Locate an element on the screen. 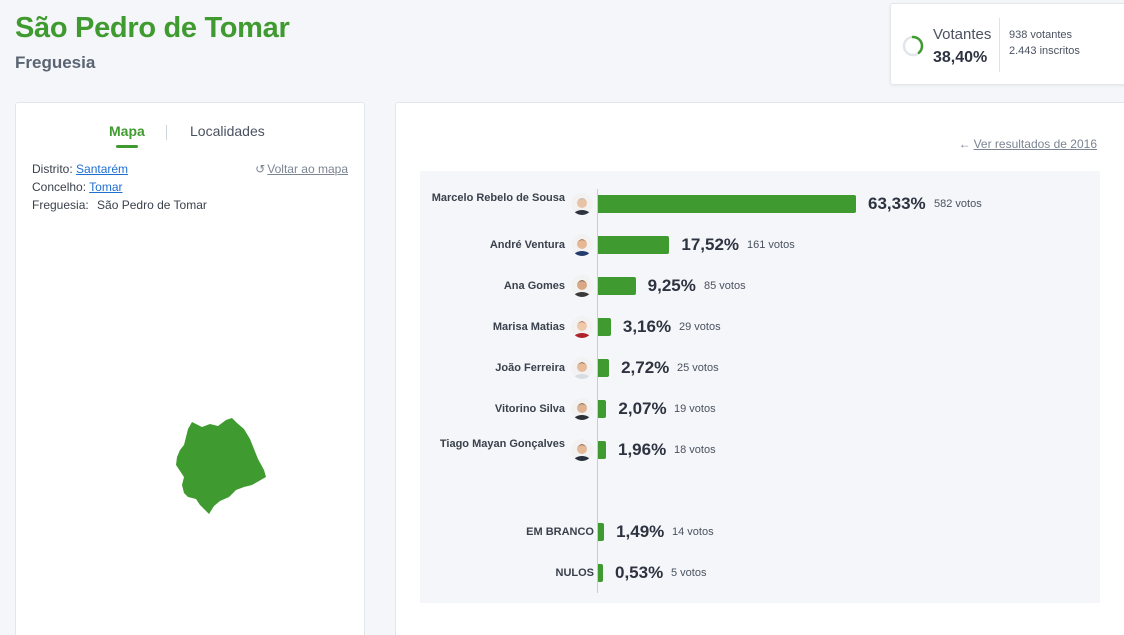 This screenshot has width=1124, height=635. result-row: Marcelo Rebelo de Sousa 63,33% 582 votos is located at coordinates (760, 204).